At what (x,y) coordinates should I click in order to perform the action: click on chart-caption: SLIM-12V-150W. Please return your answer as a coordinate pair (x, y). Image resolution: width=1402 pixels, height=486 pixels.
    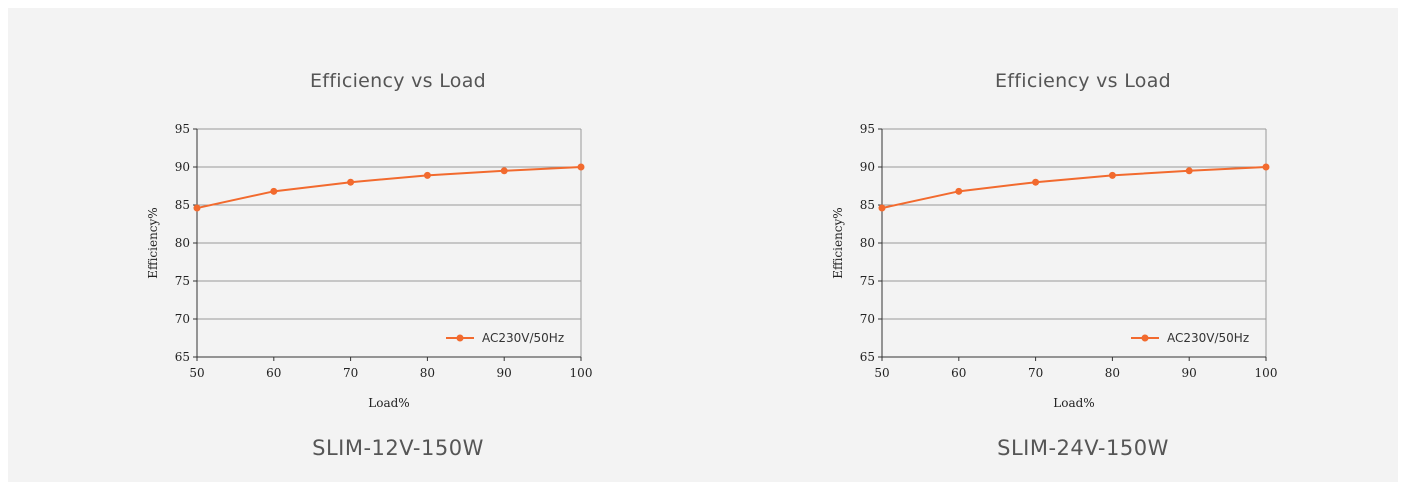
    Looking at the image, I should click on (398, 448).